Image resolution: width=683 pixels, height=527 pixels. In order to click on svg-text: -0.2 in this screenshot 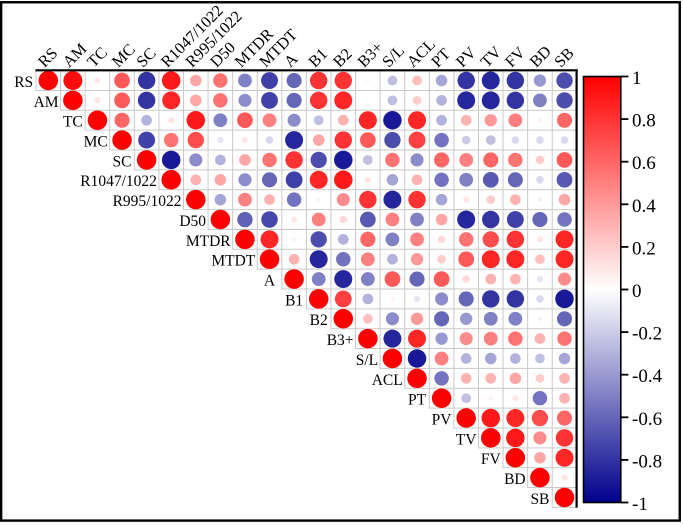, I will do `click(647, 334)`.